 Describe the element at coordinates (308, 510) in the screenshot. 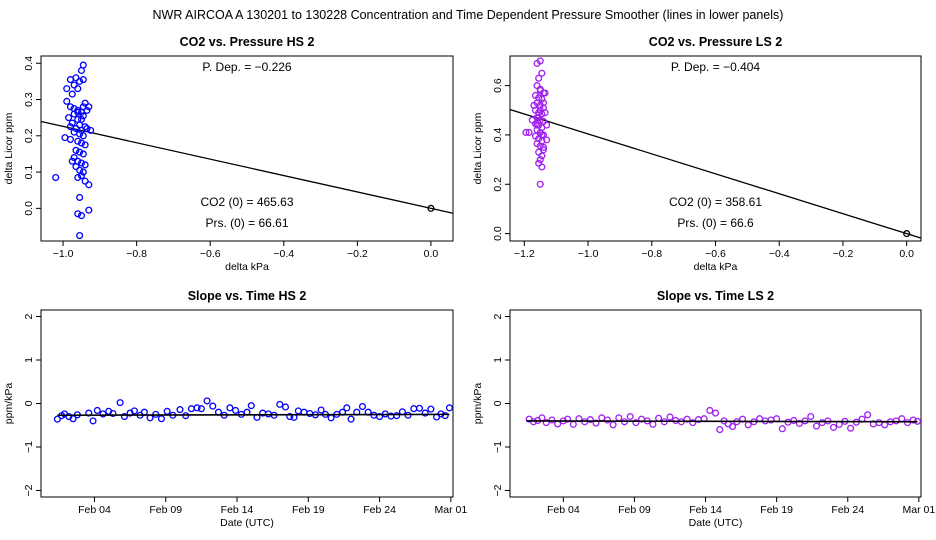

I see `x-tick-label: Feb 19` at that location.